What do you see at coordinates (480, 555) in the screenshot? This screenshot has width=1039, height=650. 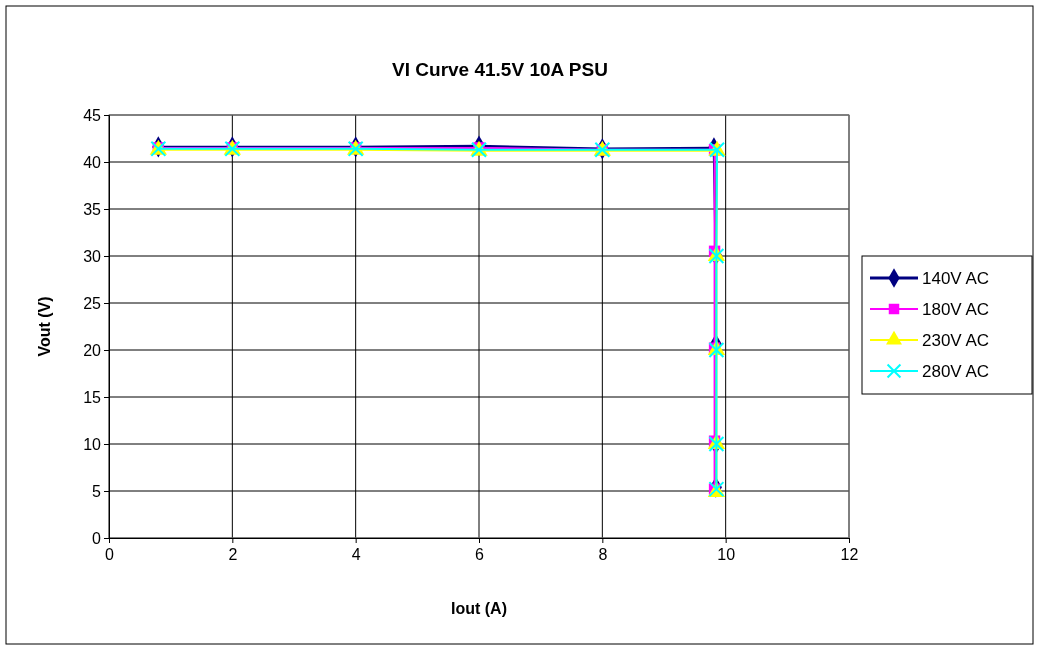 I see `x-tick-label: 6` at bounding box center [480, 555].